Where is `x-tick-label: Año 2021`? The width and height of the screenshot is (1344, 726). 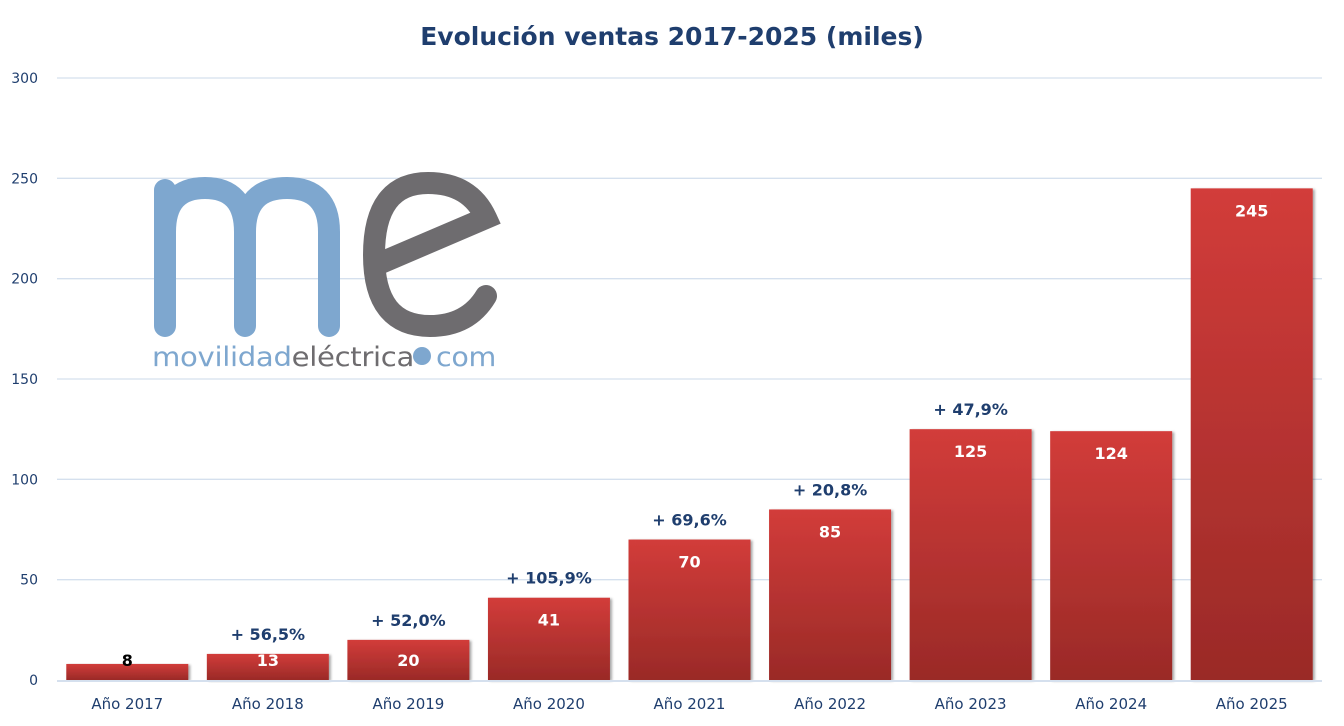 x-tick-label: Año 2021 is located at coordinates (690, 704).